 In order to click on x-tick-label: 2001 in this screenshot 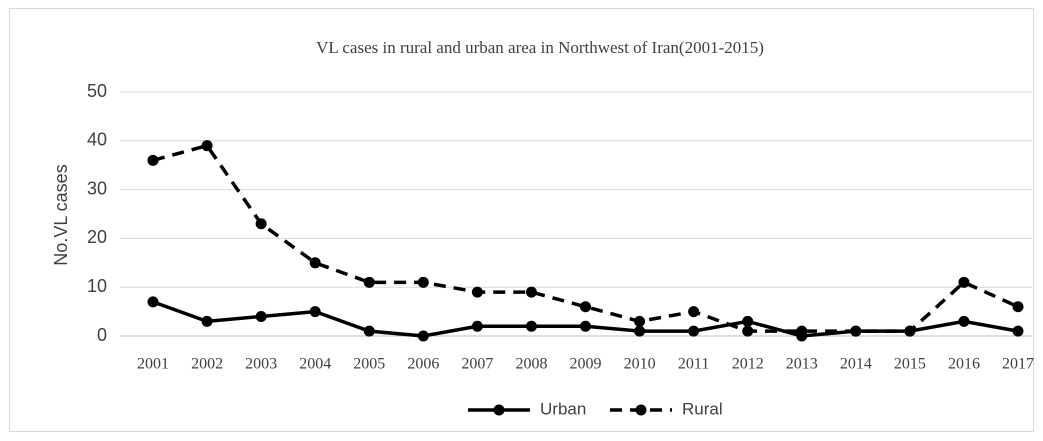, I will do `click(153, 364)`.